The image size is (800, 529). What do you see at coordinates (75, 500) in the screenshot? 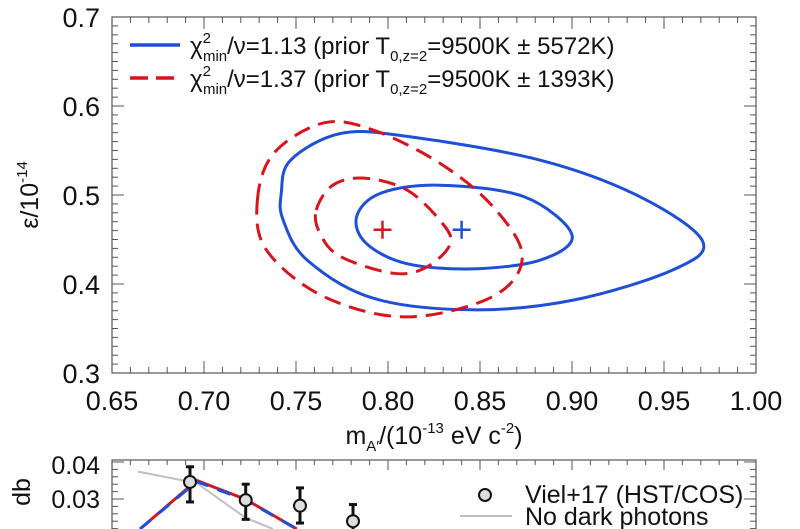
I see `lower-y-tick-label: 0.03` at bounding box center [75, 500].